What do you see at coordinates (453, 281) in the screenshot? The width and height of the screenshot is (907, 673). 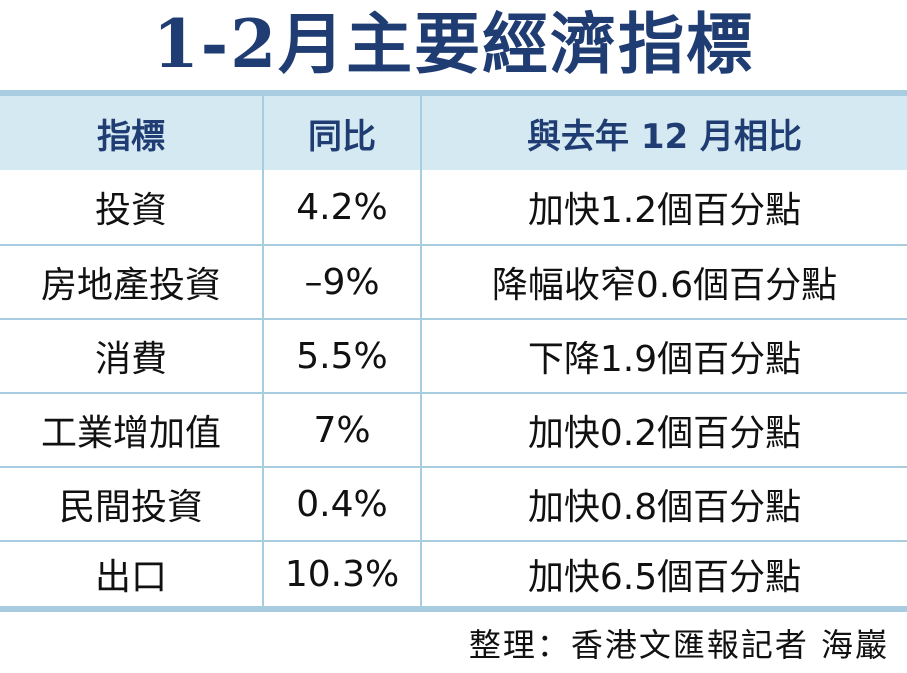 I see `table-row: 房地產投資 –9% 降幅收窄0.6個百分點` at bounding box center [453, 281].